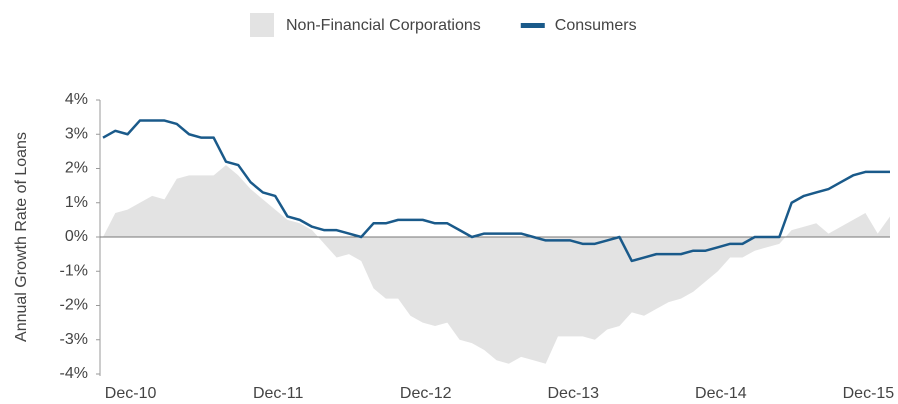 This screenshot has width=898, height=404. What do you see at coordinates (131, 393) in the screenshot?
I see `x-tick-label: Dec-10` at bounding box center [131, 393].